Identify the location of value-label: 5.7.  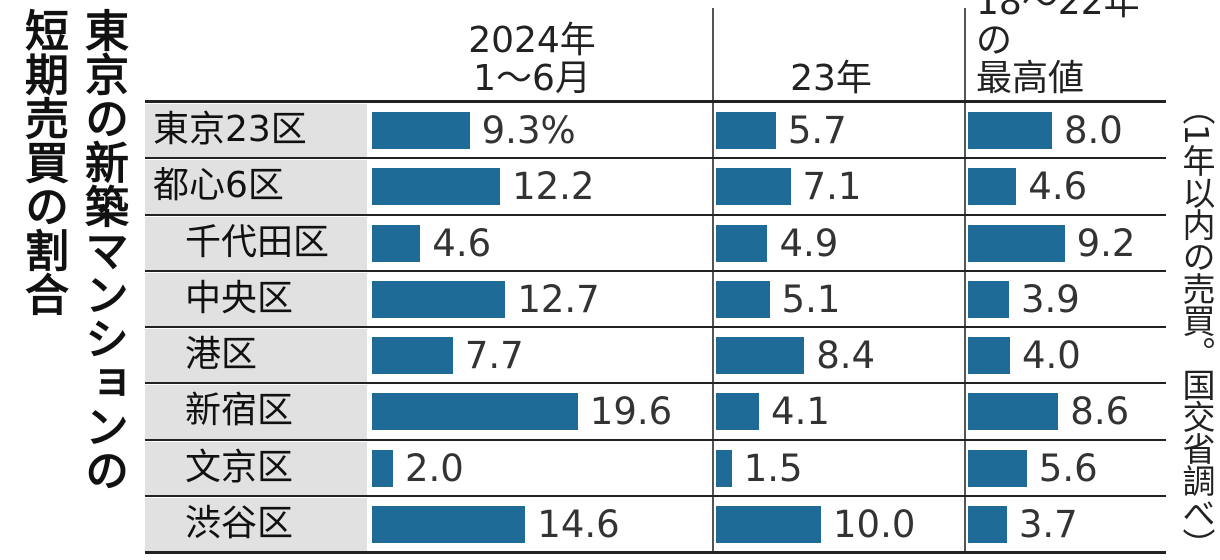
(817, 130).